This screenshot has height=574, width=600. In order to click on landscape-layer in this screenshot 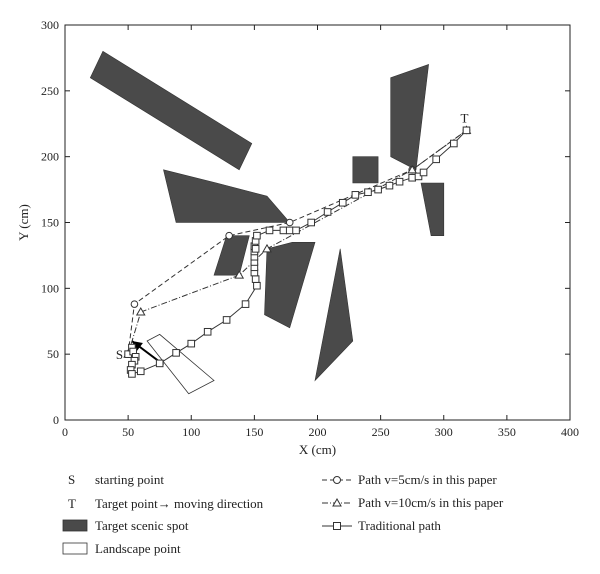, I will do `click(173, 364)`.